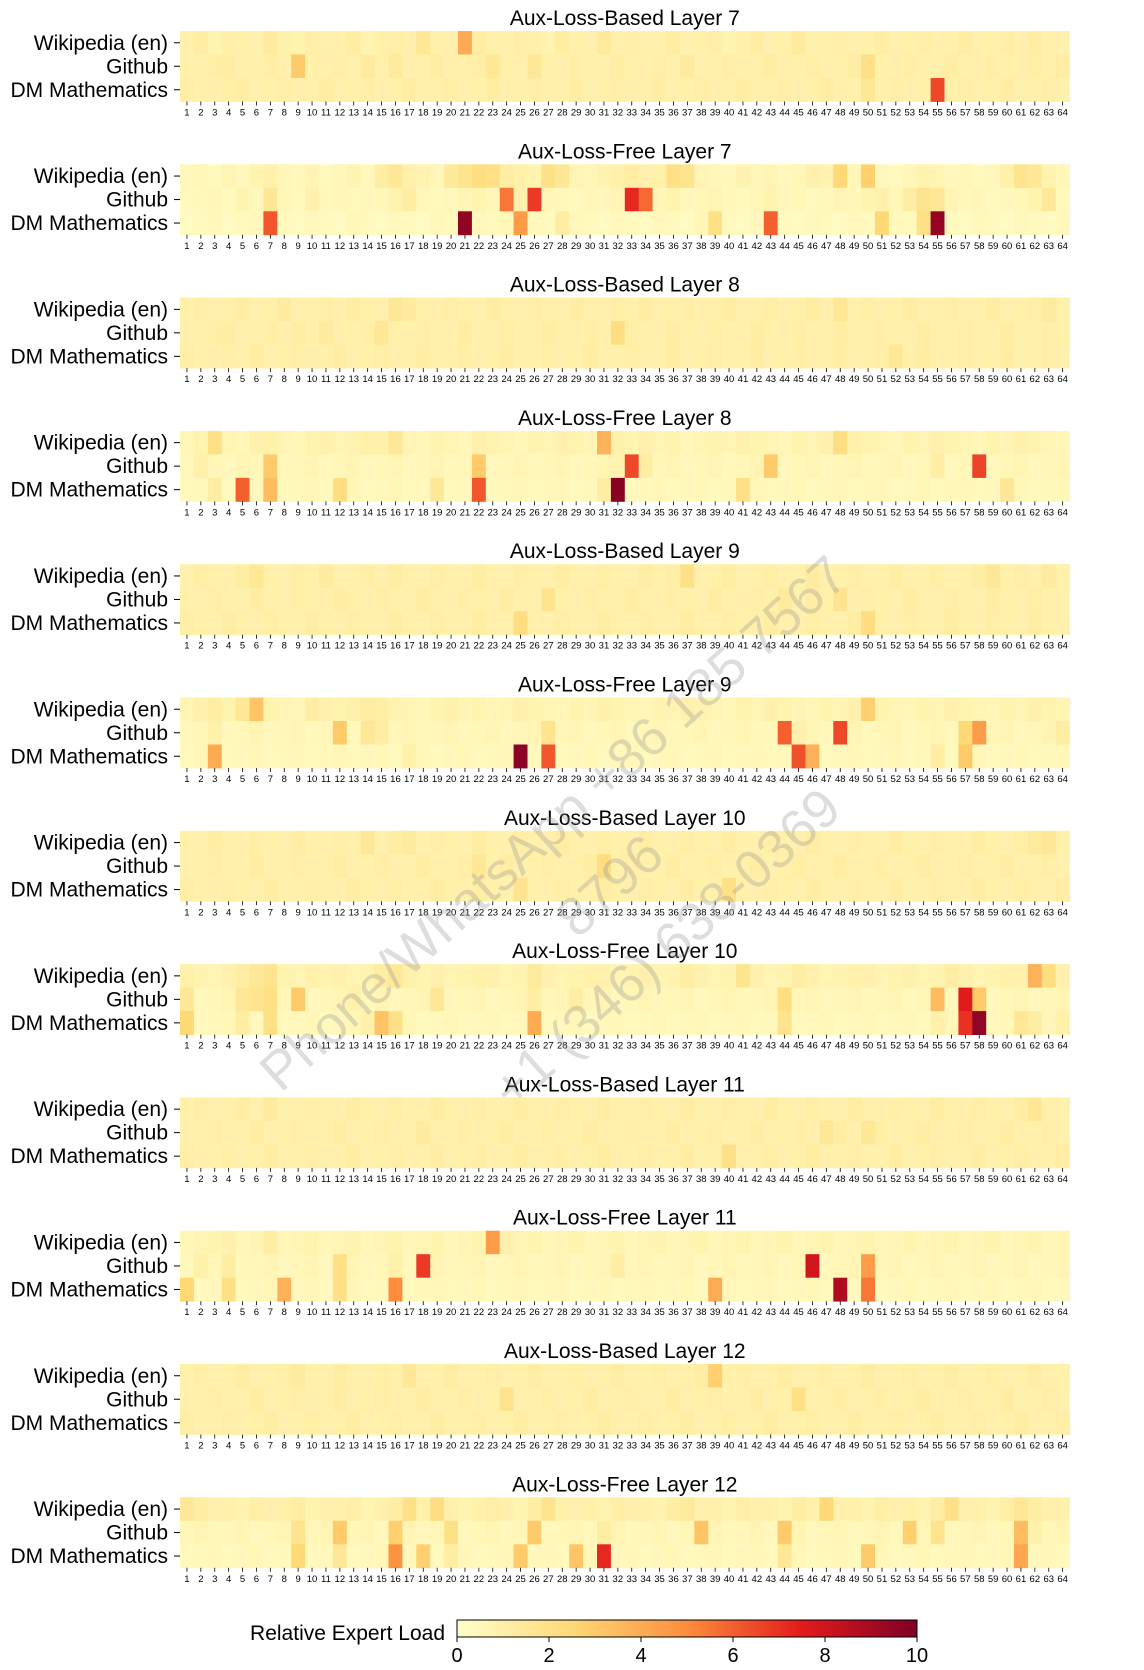 The image size is (1144, 1670). What do you see at coordinates (784, 246) in the screenshot?
I see `x-tick-label: 44` at bounding box center [784, 246].